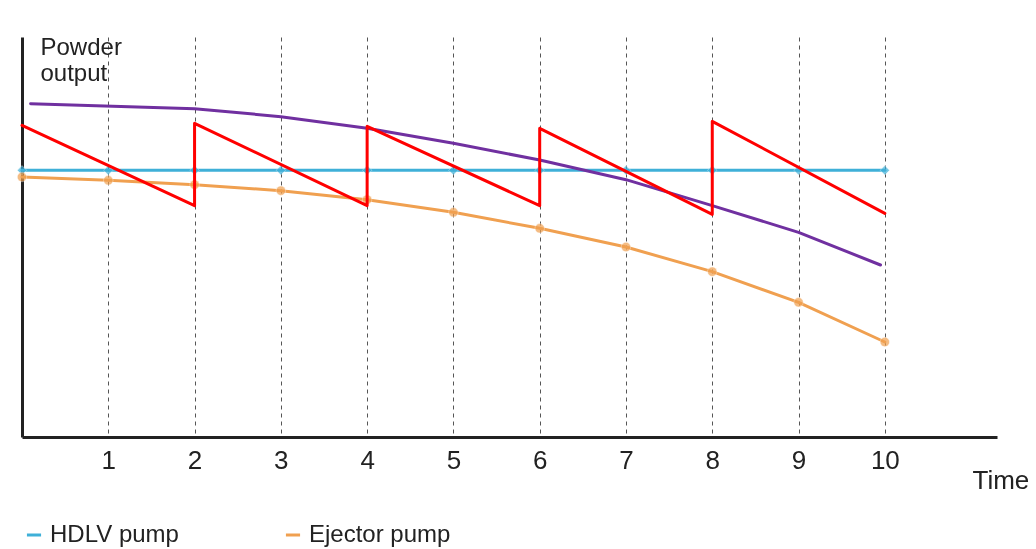 This screenshot has height=549, width=1036. What do you see at coordinates (626, 459) in the screenshot?
I see `x-tick-label: 7` at bounding box center [626, 459].